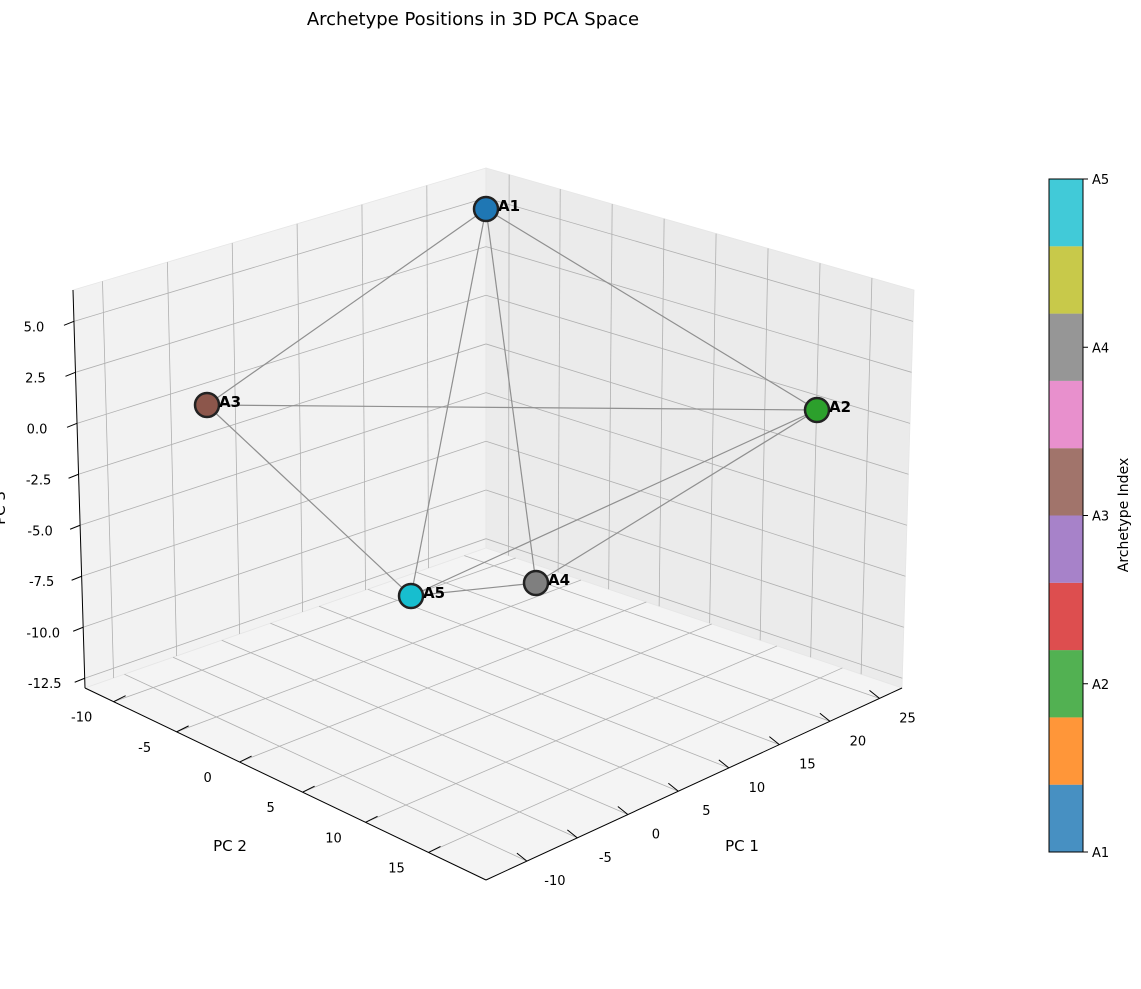  I want to click on edge-A2-A5, so click(614, 503).